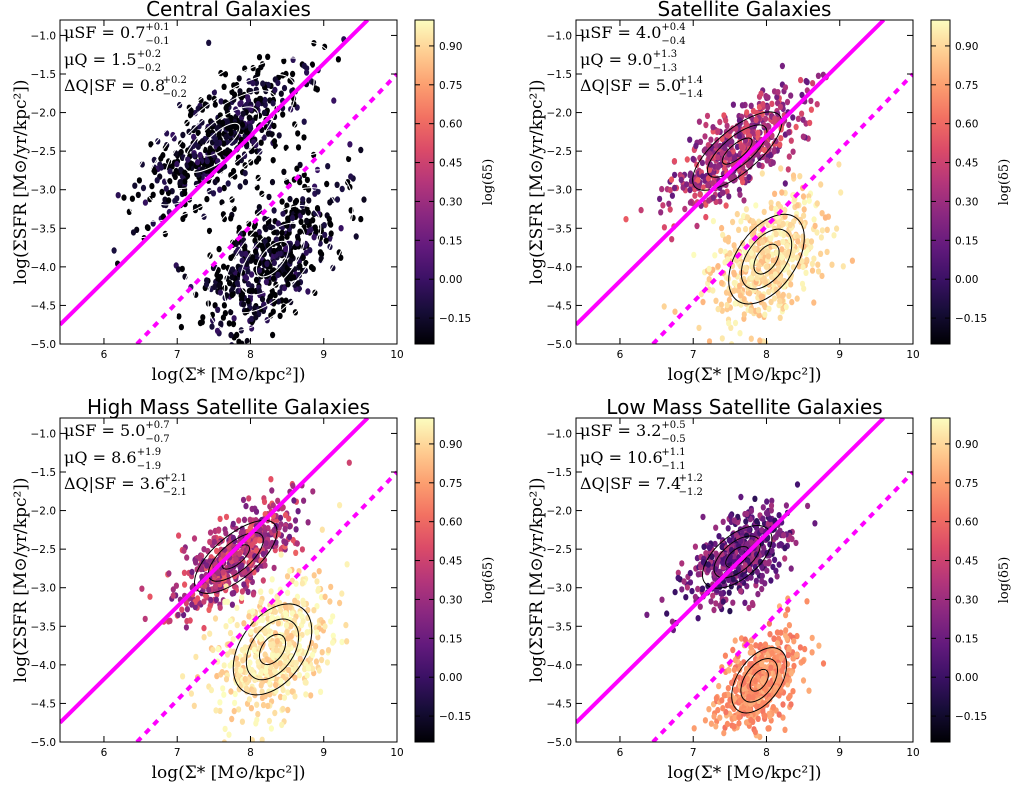  What do you see at coordinates (560, 306) in the screenshot?
I see `y-tick-label: −4.5` at bounding box center [560, 306].